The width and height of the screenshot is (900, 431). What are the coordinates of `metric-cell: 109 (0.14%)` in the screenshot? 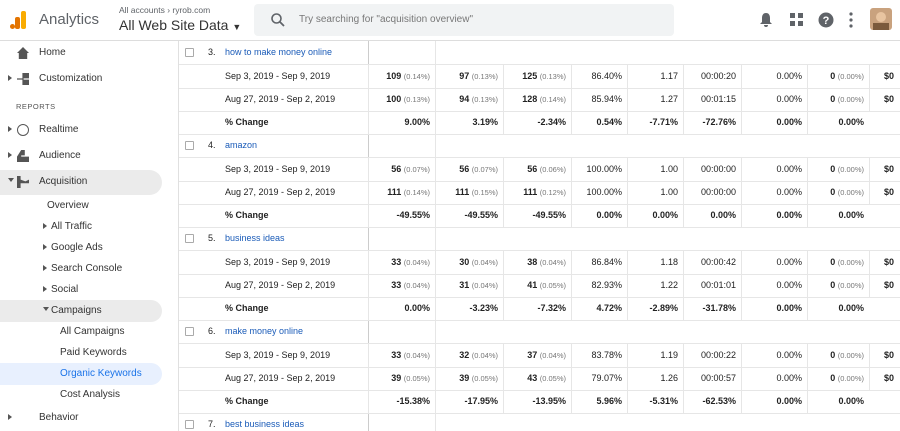 It's located at (401, 76).